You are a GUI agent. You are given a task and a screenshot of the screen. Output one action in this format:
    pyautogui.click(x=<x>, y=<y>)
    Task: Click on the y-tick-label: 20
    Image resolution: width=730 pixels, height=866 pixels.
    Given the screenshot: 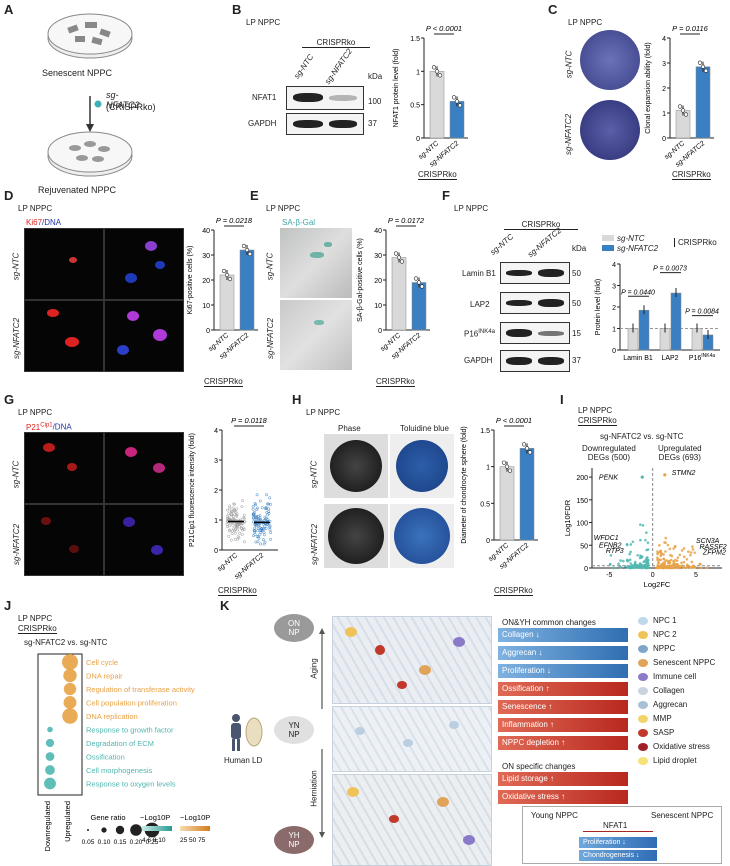 What is the action you would take?
    pyautogui.click(x=378, y=281)
    